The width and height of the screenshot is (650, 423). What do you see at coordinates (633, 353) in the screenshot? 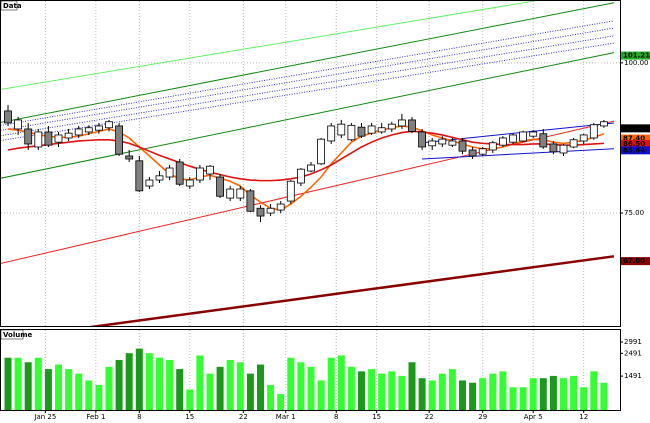
I see `volume-tick-label: 2491` at bounding box center [633, 353].